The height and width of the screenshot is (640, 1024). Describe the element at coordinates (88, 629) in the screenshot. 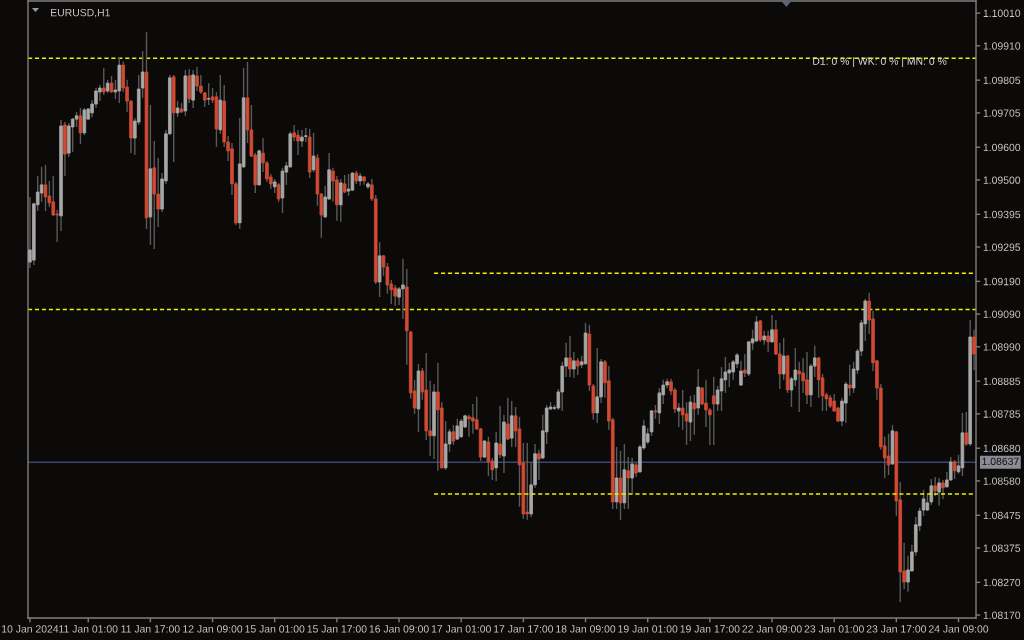

I see `x-tick-label: 11 Jan 01:00` at that location.